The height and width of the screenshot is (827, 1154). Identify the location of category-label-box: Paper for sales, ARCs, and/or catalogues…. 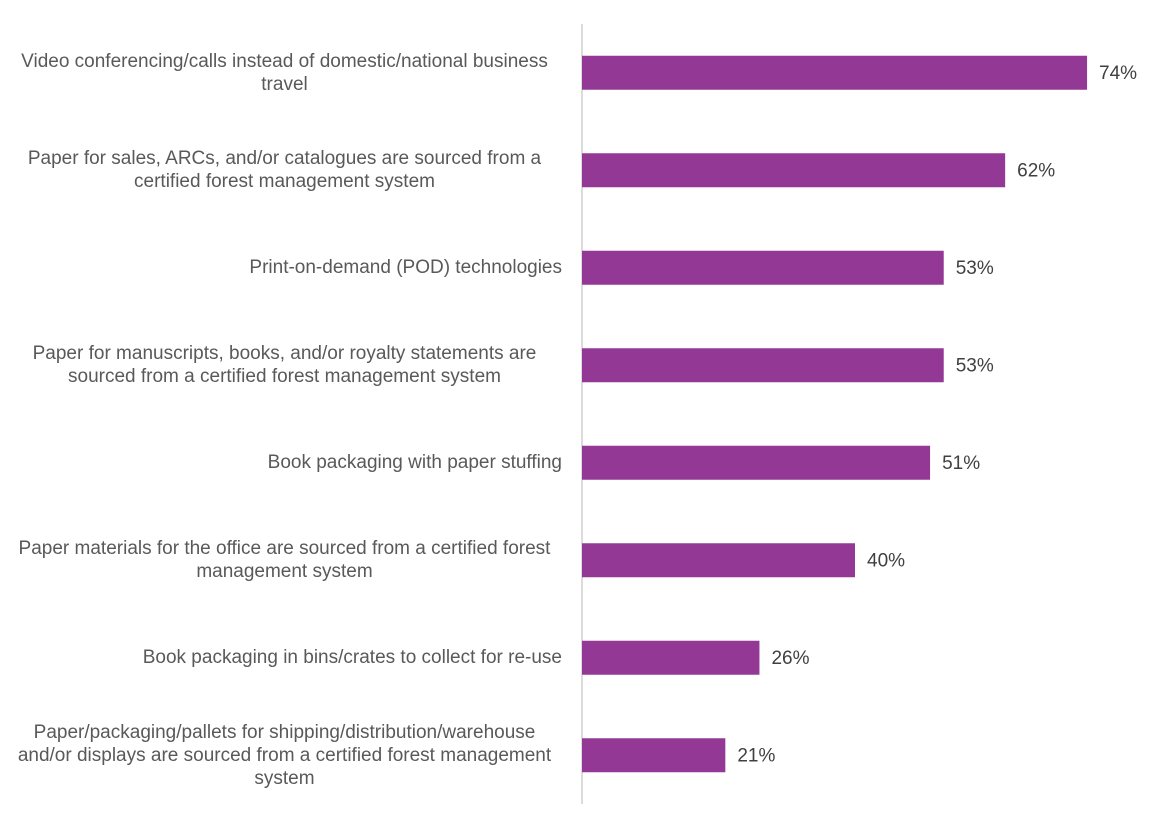
(284, 171).